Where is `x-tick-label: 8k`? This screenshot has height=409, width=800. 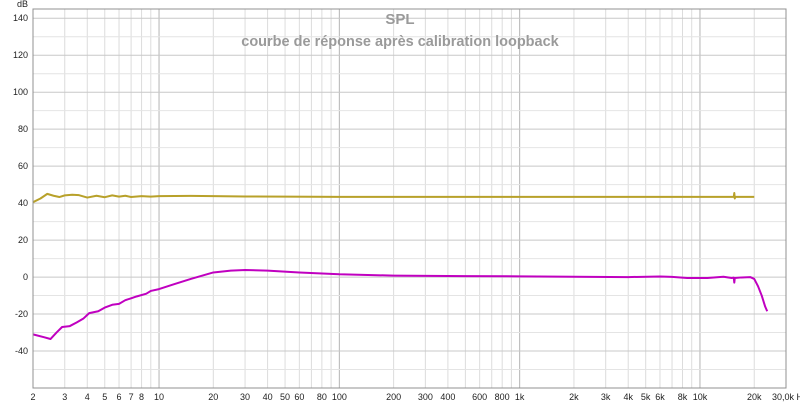
x-tick-label: 8k is located at coordinates (683, 397).